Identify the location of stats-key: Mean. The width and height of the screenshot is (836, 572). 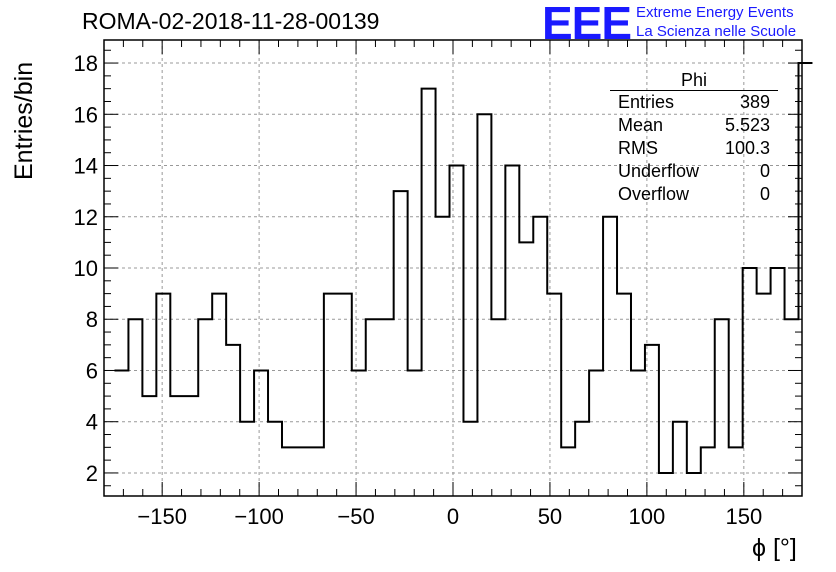
(641, 125).